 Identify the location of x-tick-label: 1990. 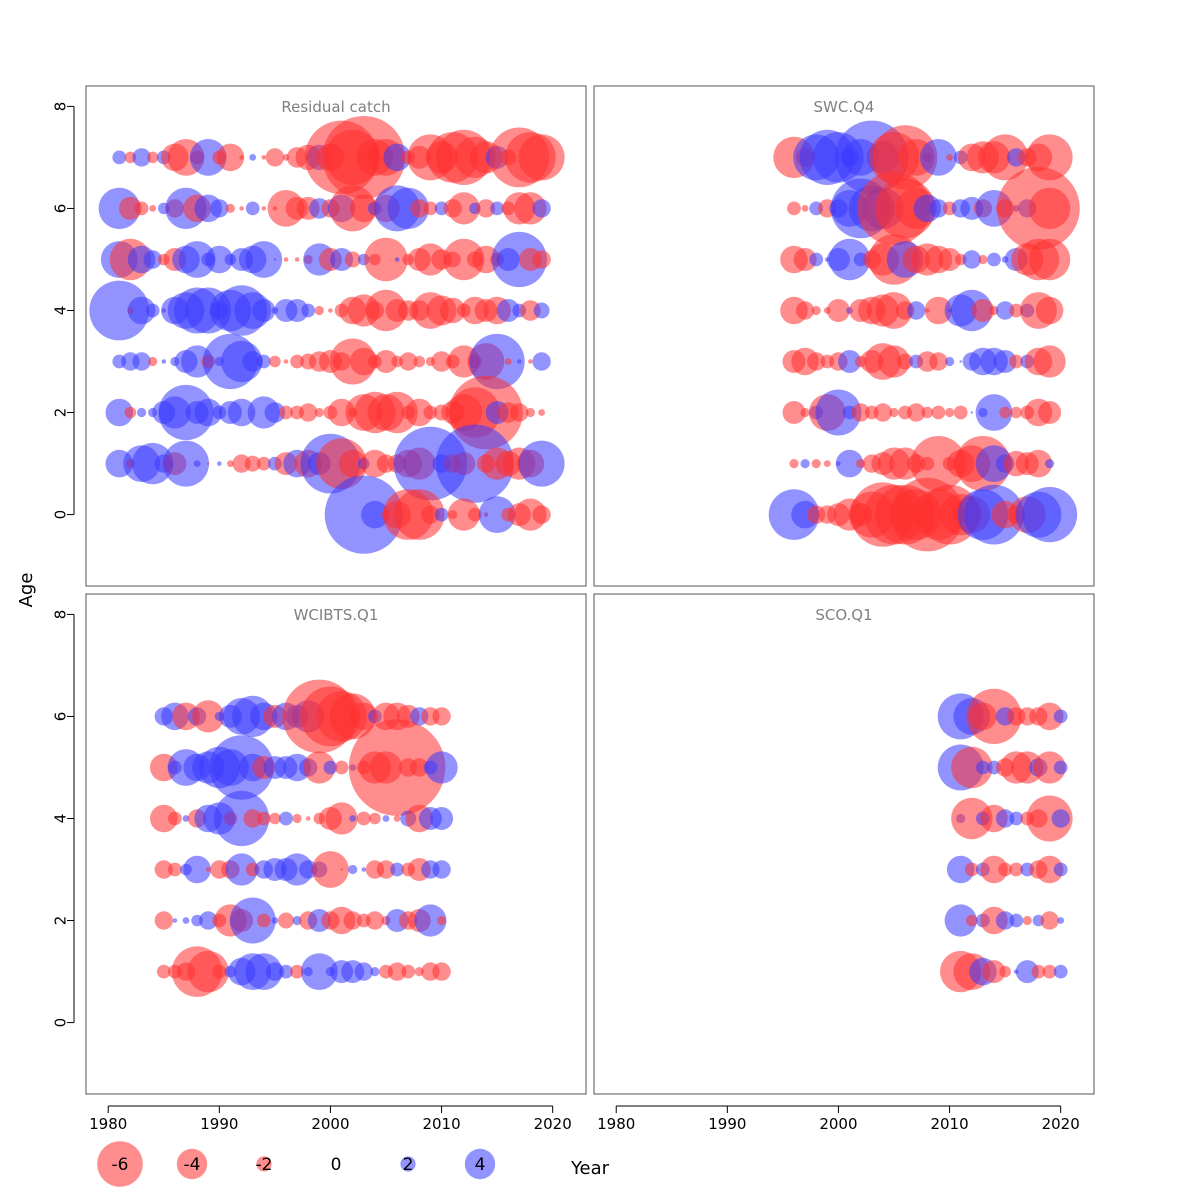
(727, 1124).